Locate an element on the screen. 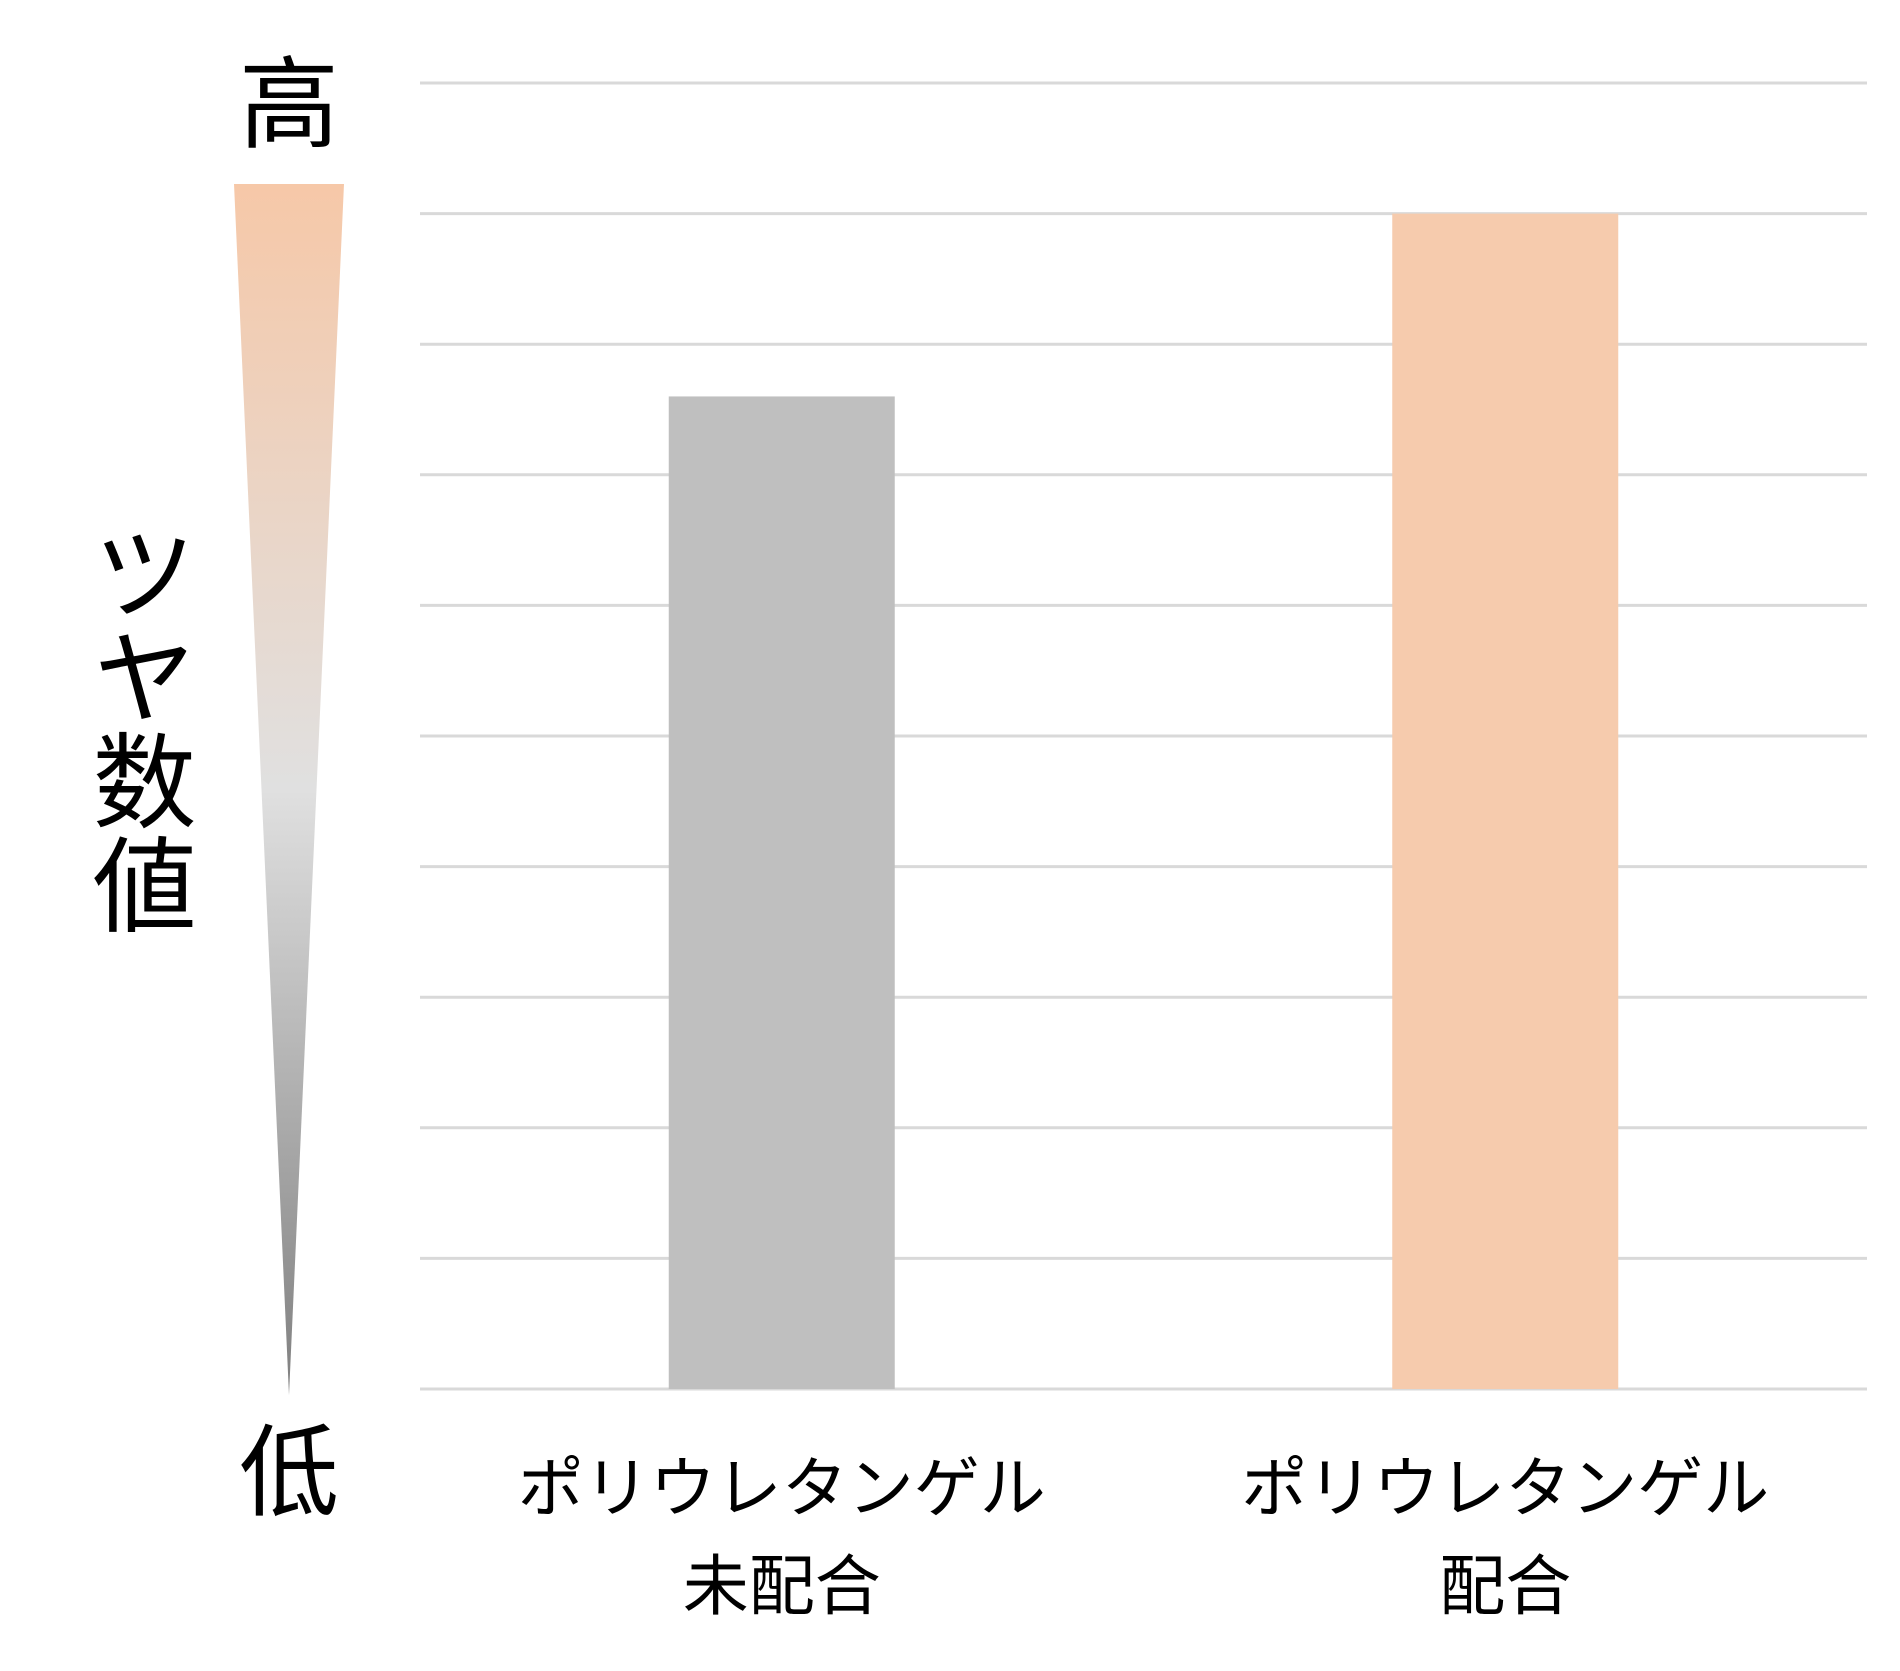  scale-wedge is located at coordinates (289, 789).